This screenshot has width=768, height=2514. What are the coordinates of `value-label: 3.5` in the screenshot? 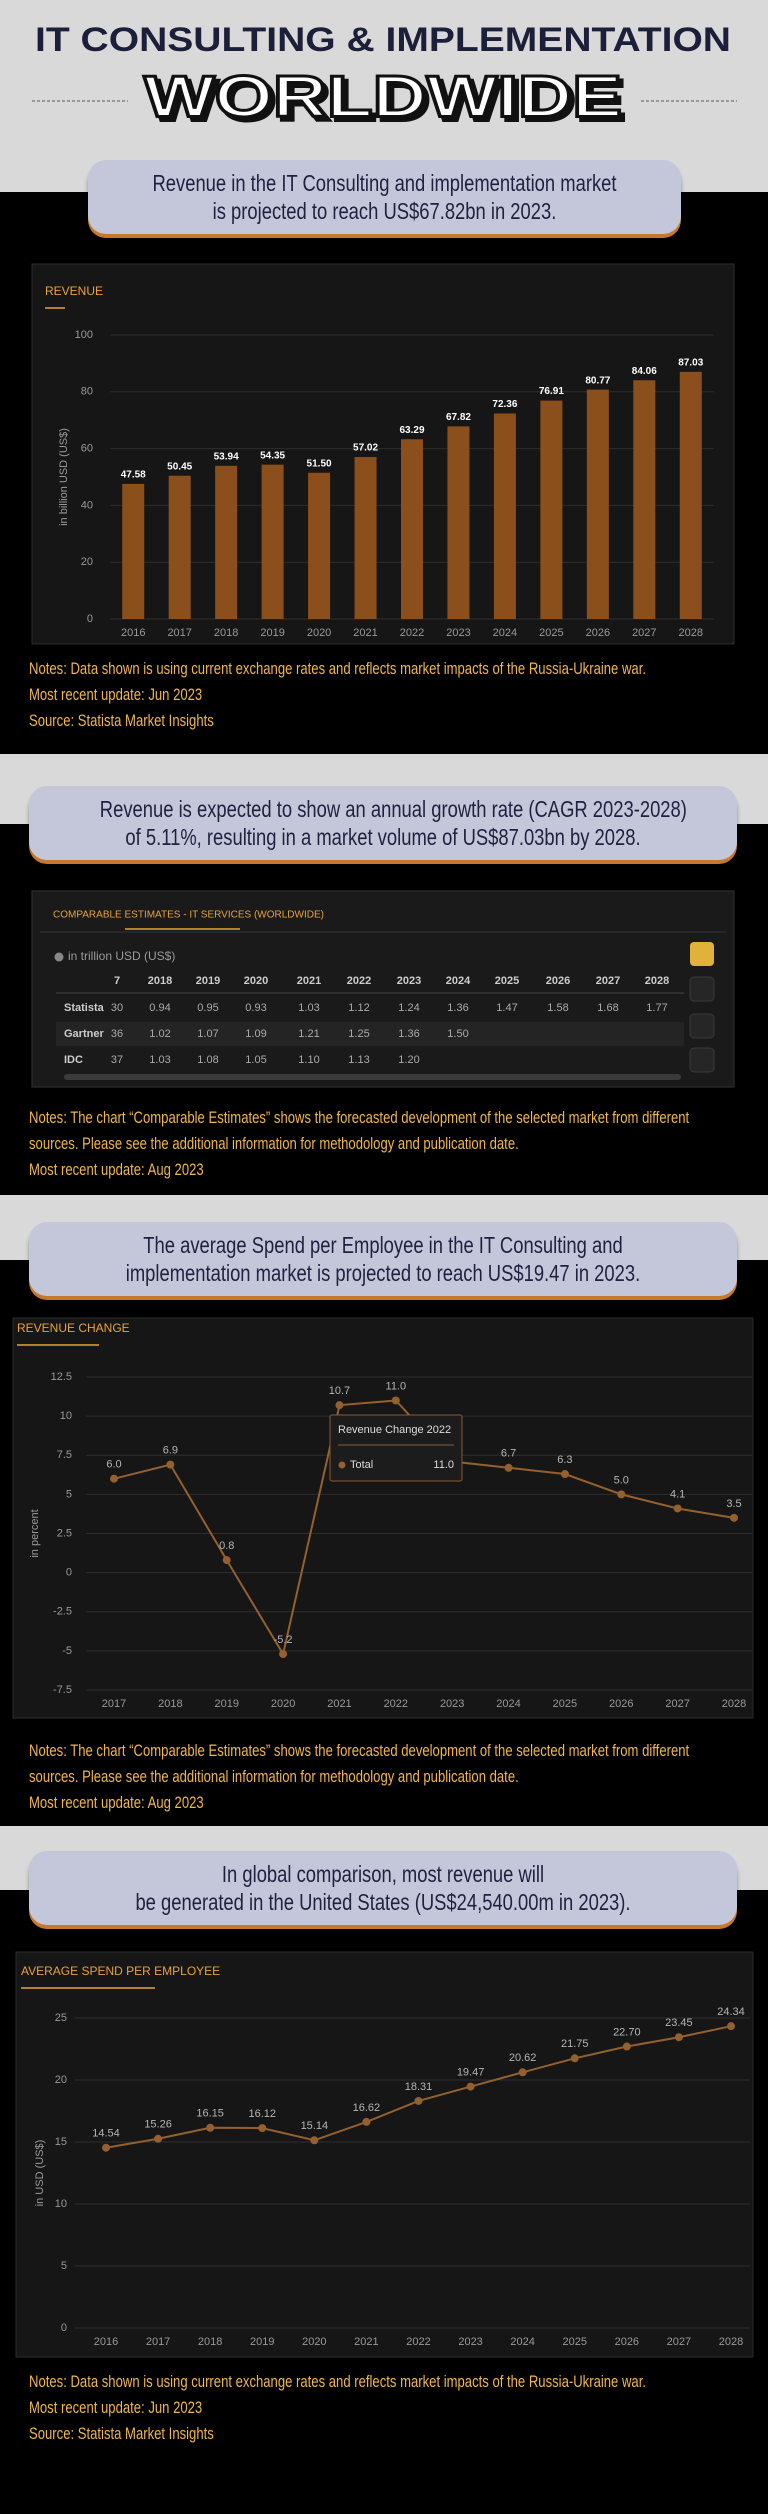 It's located at (733, 1504).